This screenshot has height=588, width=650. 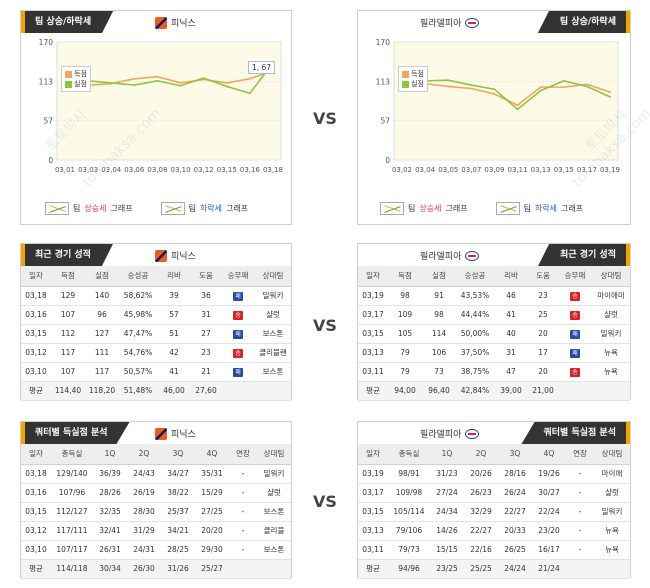 What do you see at coordinates (373, 550) in the screenshot?
I see `table-cell: 03,11` at bounding box center [373, 550].